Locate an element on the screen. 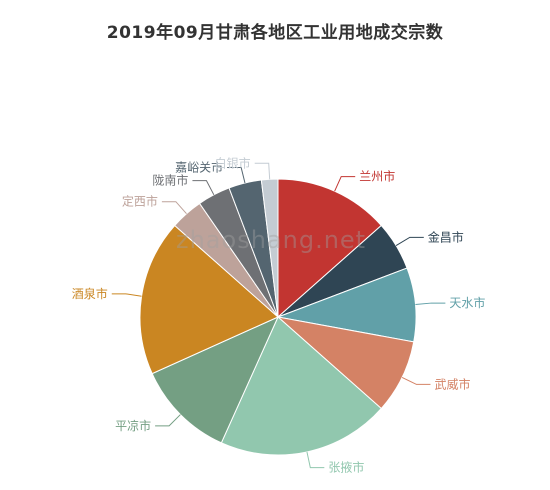 This screenshot has height=490, width=550. chart-title: 2019年09月甘肃各地区工业用地成交宗数 is located at coordinates (275, 33).